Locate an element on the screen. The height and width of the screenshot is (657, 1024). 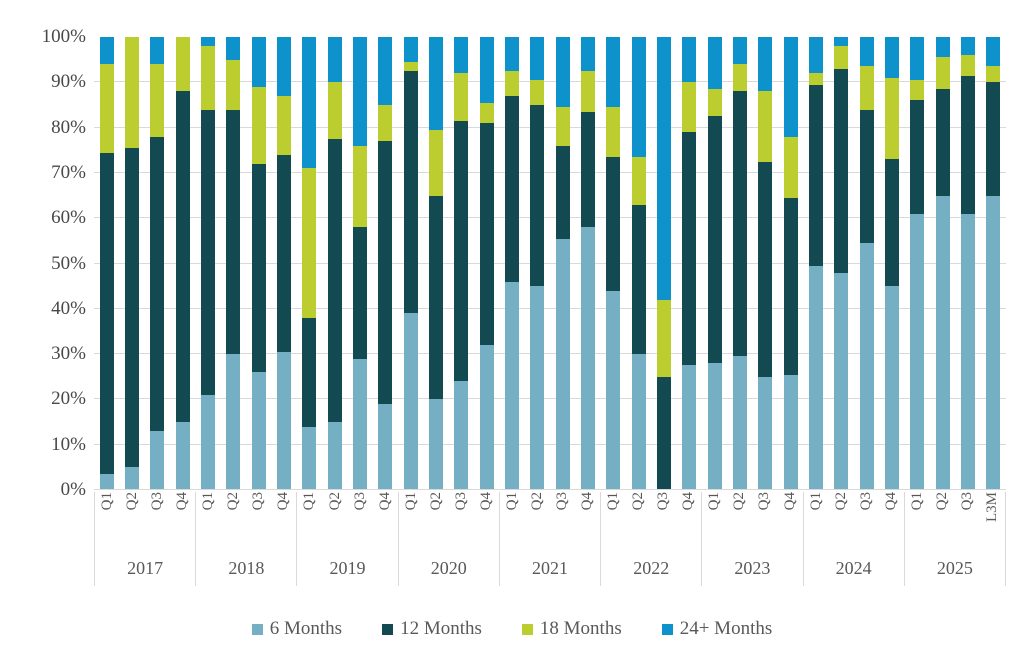
quarter-label-2021-Q2: Q2 is located at coordinates (536, 501).